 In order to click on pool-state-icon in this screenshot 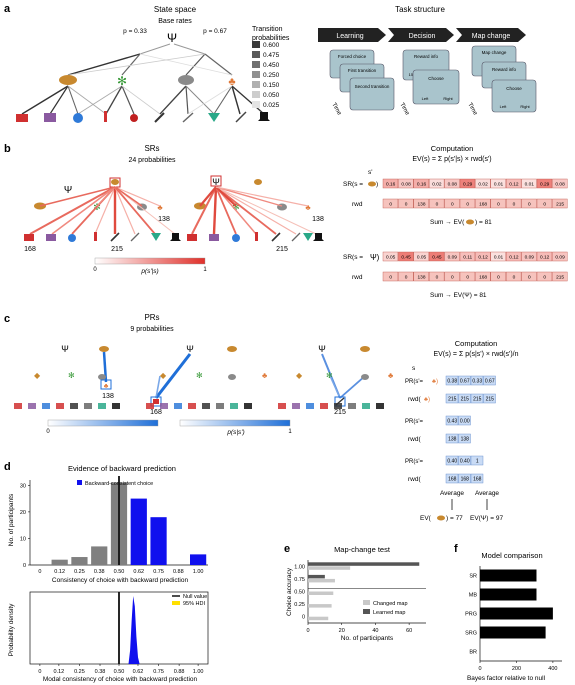, I will do `click(214, 117)`.